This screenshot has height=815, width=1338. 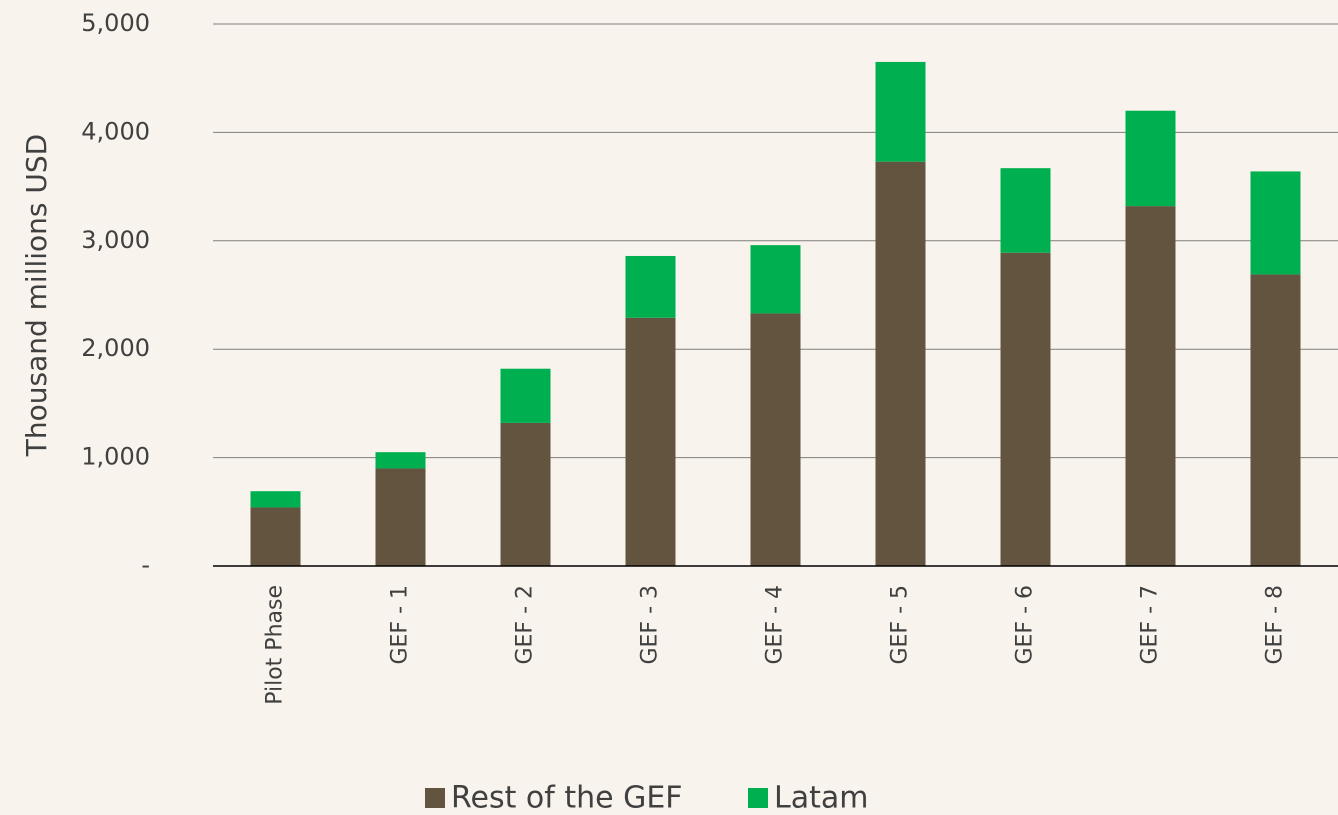 I want to click on x-tick-label: GEF - 4, so click(x=775, y=625).